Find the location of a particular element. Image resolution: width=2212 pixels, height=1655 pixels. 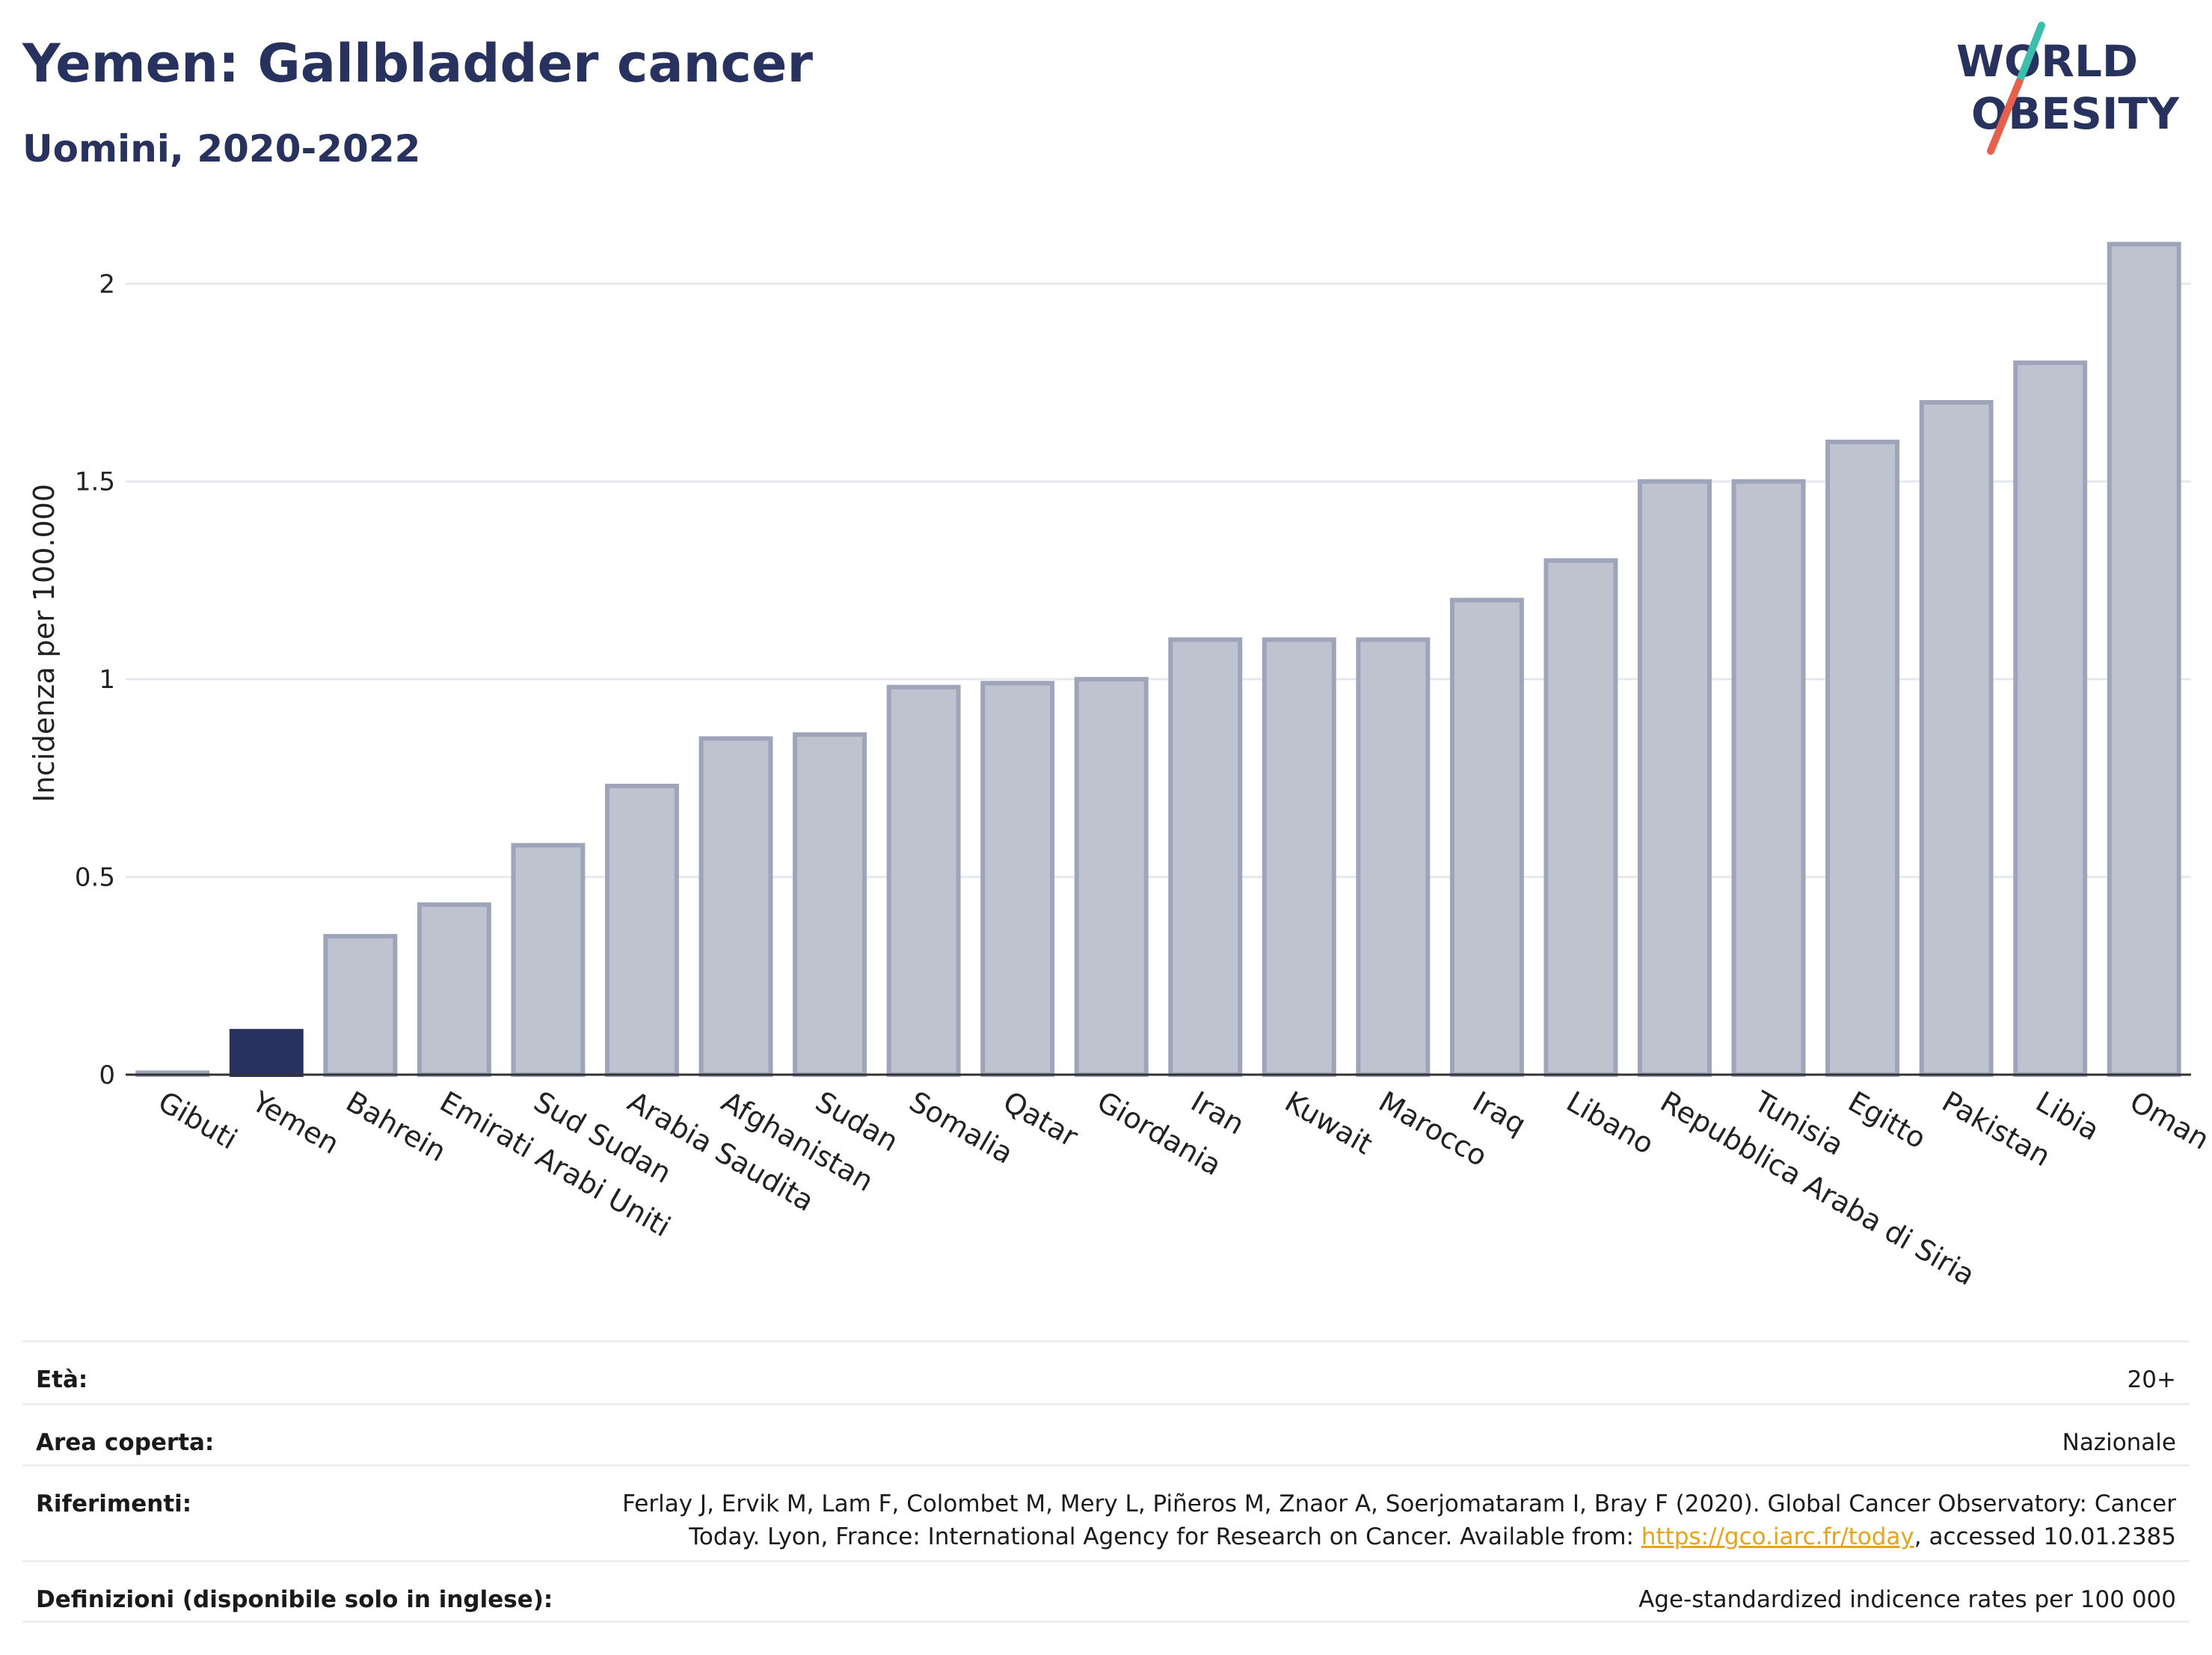

x-tick-label: Somalia is located at coordinates (961, 1127).